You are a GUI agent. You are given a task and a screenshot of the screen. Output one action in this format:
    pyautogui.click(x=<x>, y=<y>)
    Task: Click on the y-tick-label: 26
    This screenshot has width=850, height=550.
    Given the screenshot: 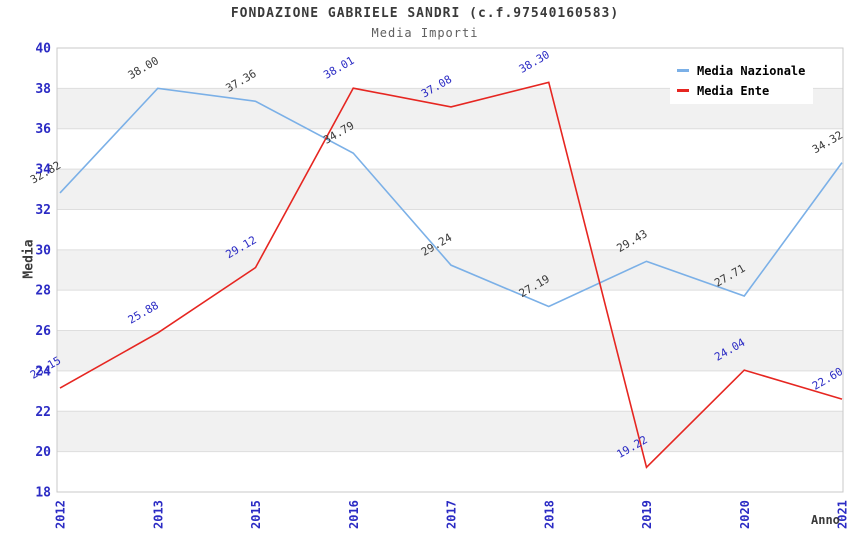 What is the action you would take?
    pyautogui.click(x=43, y=331)
    